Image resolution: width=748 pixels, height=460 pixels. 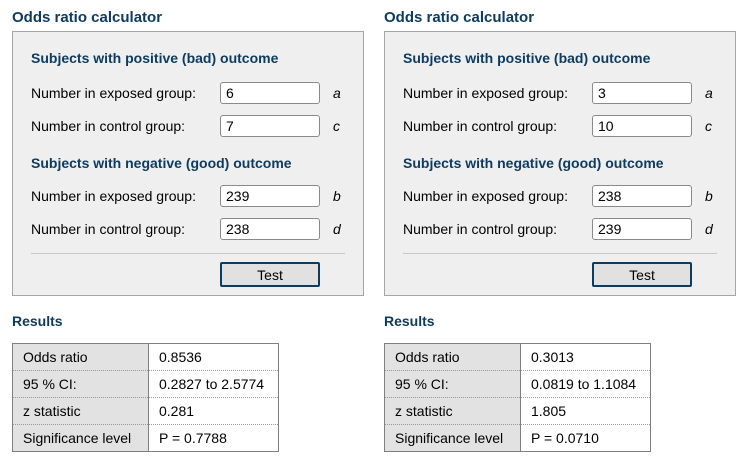 What do you see at coordinates (213, 411) in the screenshot?
I see `result-value: 0.281` at bounding box center [213, 411].